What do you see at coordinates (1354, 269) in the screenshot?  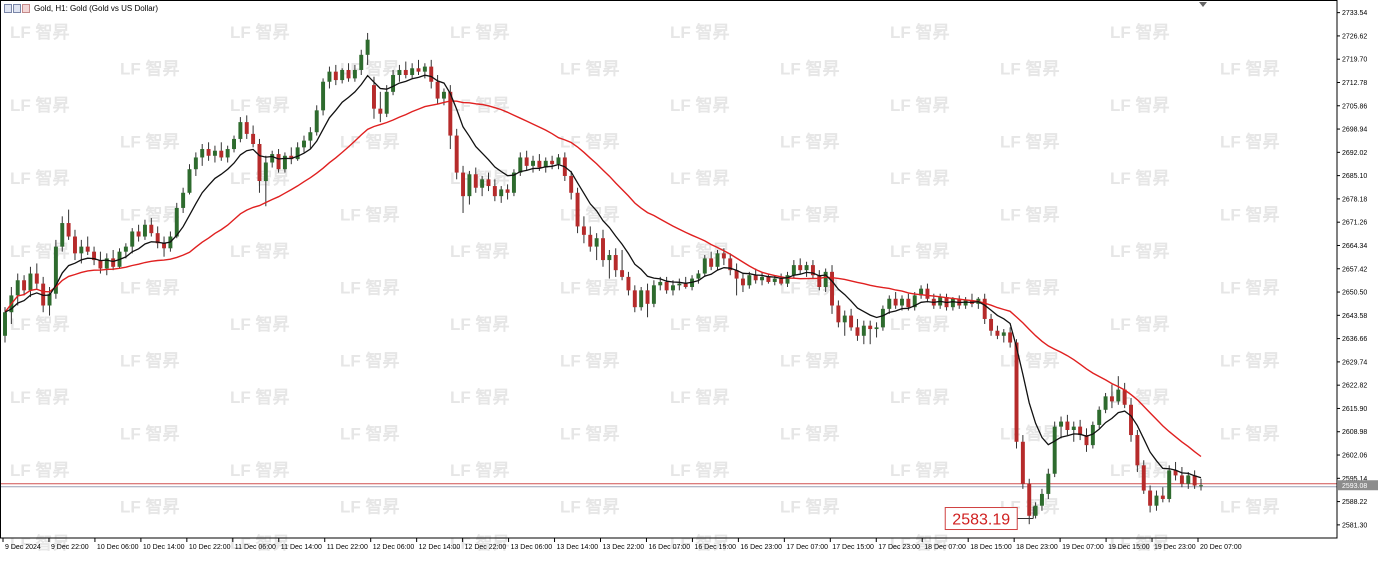 I see `y-tick-label: 2657.42` at bounding box center [1354, 269].